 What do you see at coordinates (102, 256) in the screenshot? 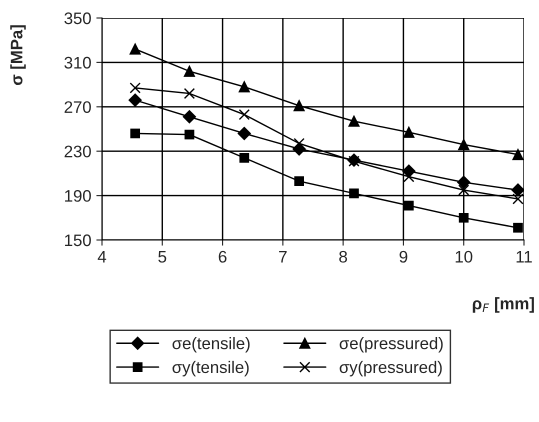
I see `x-tick-label: 4` at bounding box center [102, 256].